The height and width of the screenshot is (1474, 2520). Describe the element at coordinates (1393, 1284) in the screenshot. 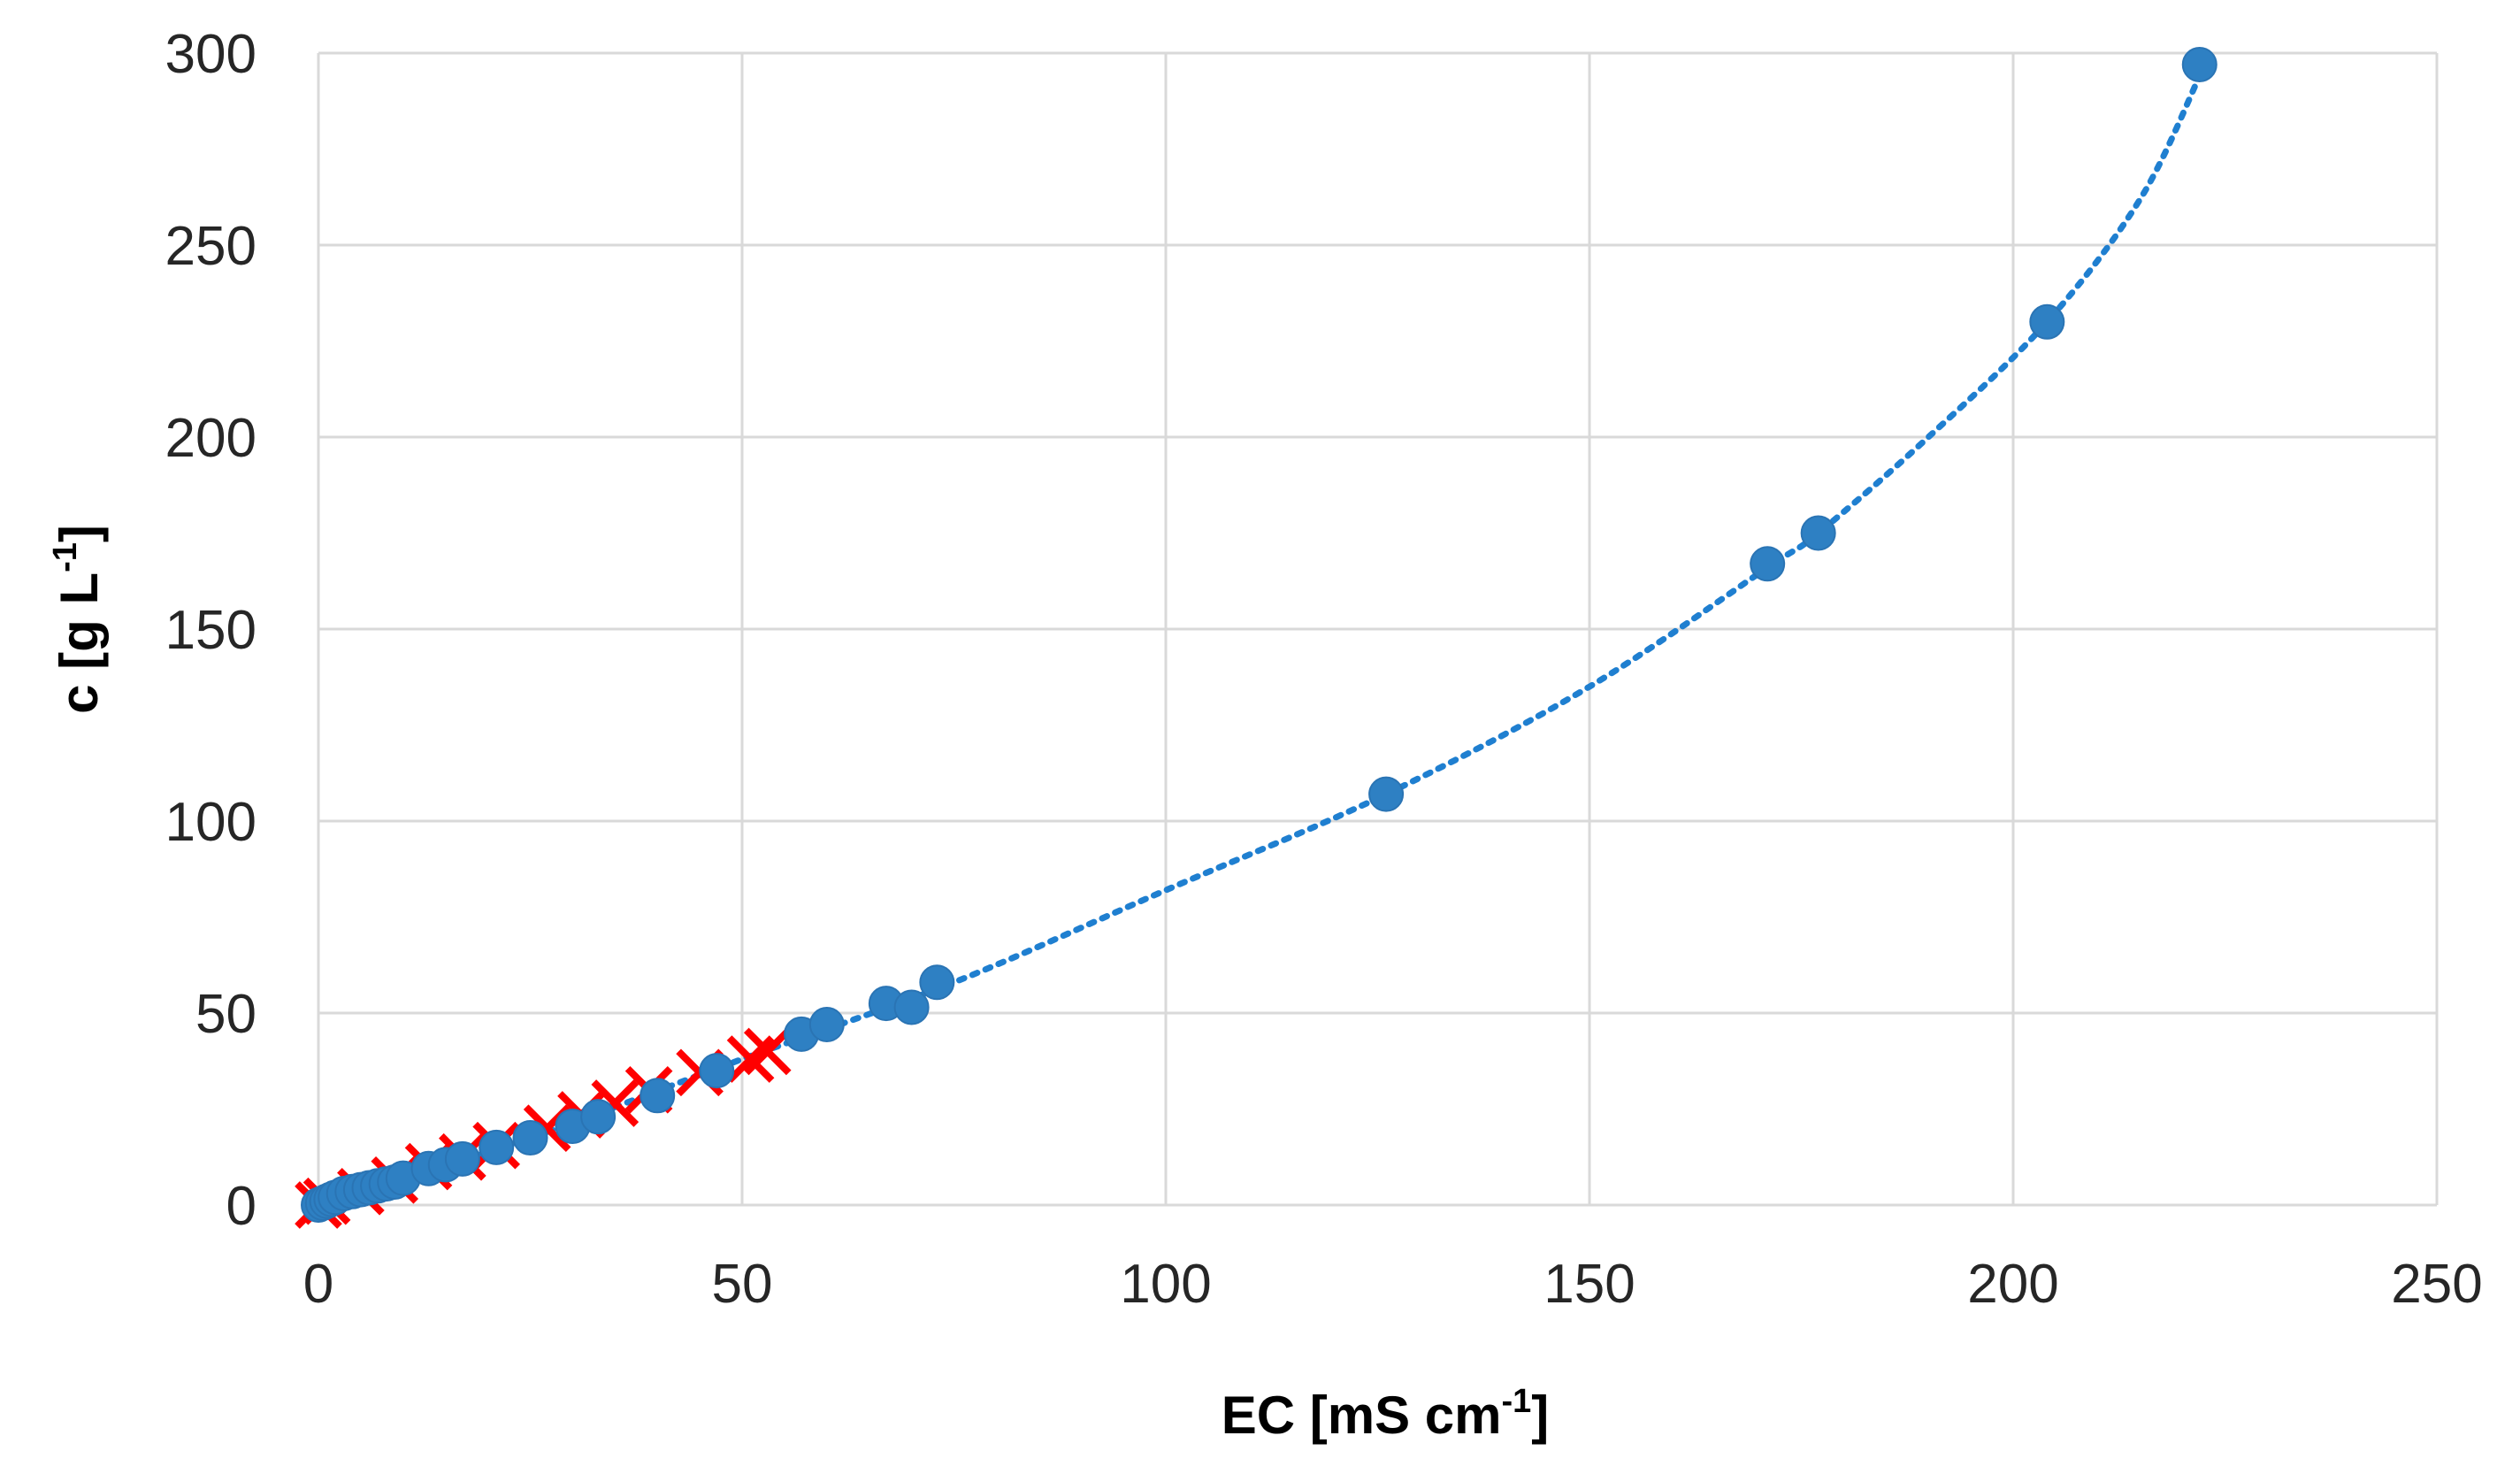

I see `x-tick-labels: 0 50 100 150 200 250` at that location.